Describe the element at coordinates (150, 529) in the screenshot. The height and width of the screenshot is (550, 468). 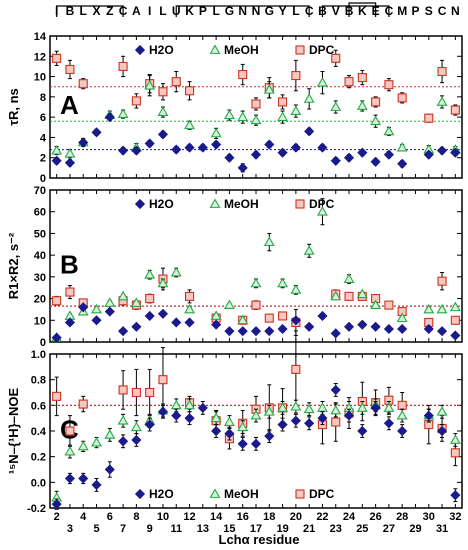
I see `x-tick-label: 9` at that location.